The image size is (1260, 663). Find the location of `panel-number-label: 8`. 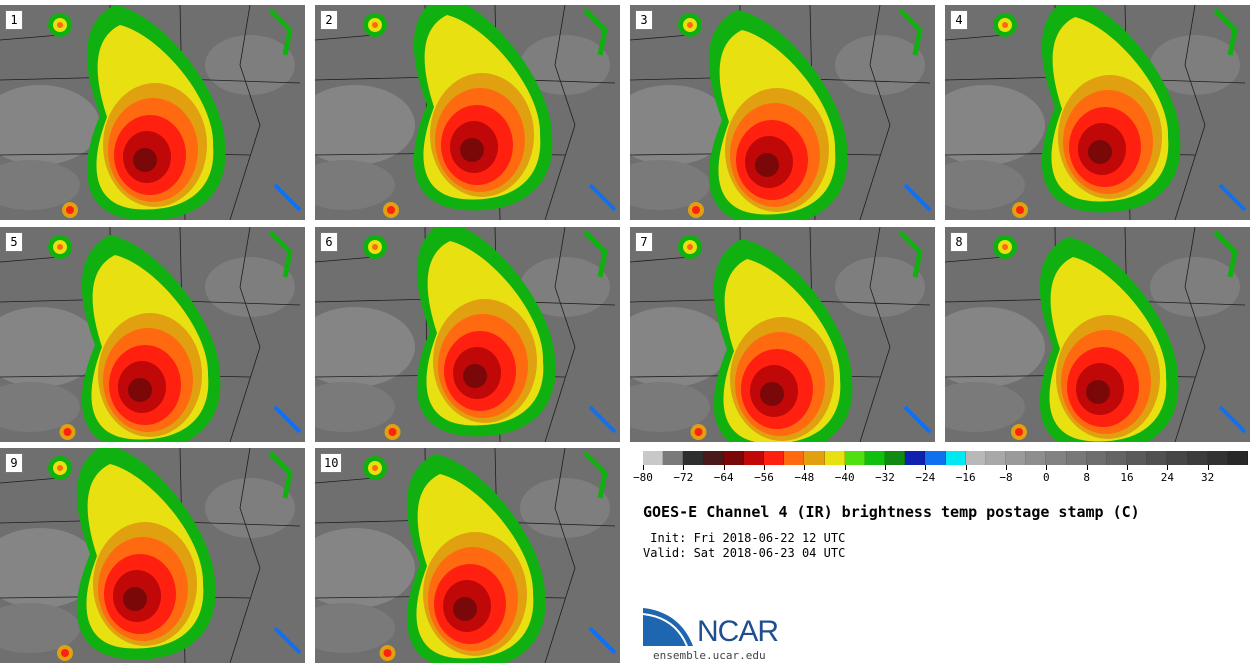

panel-number-label: 8 is located at coordinates (959, 242).